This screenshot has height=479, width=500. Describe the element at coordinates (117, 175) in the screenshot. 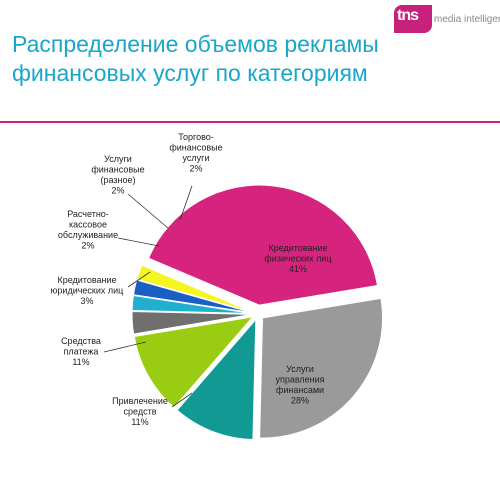

I see `slice-label: Услуги финансовые (разное) 2%` at that location.